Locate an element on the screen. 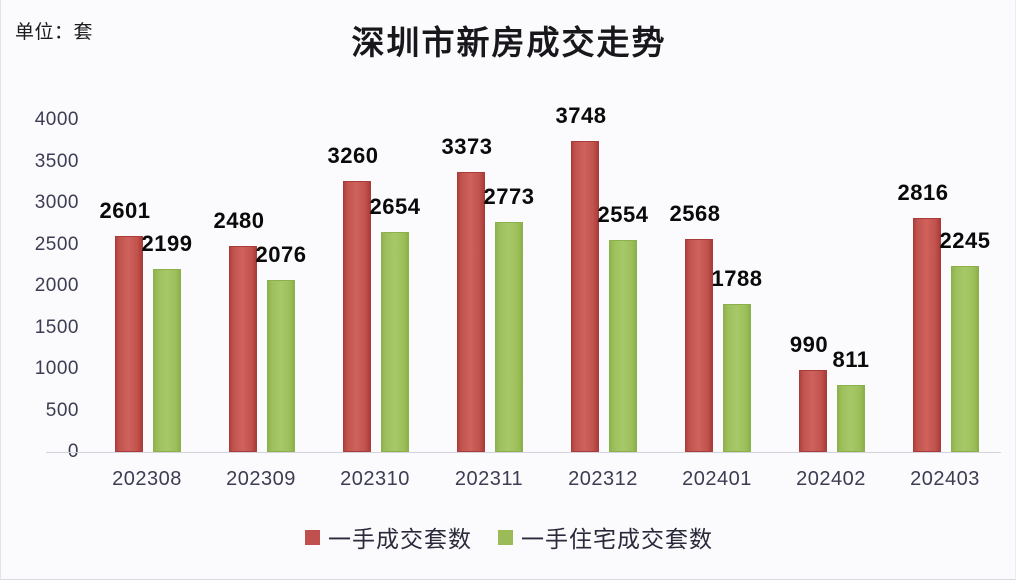  value-label-red-202308: 2601 is located at coordinates (125, 211).